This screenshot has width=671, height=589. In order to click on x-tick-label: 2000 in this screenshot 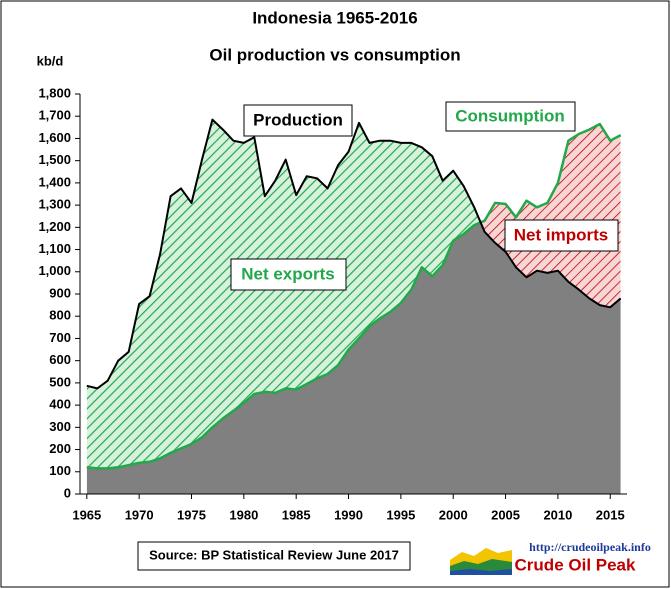, I will do `click(453, 514)`.